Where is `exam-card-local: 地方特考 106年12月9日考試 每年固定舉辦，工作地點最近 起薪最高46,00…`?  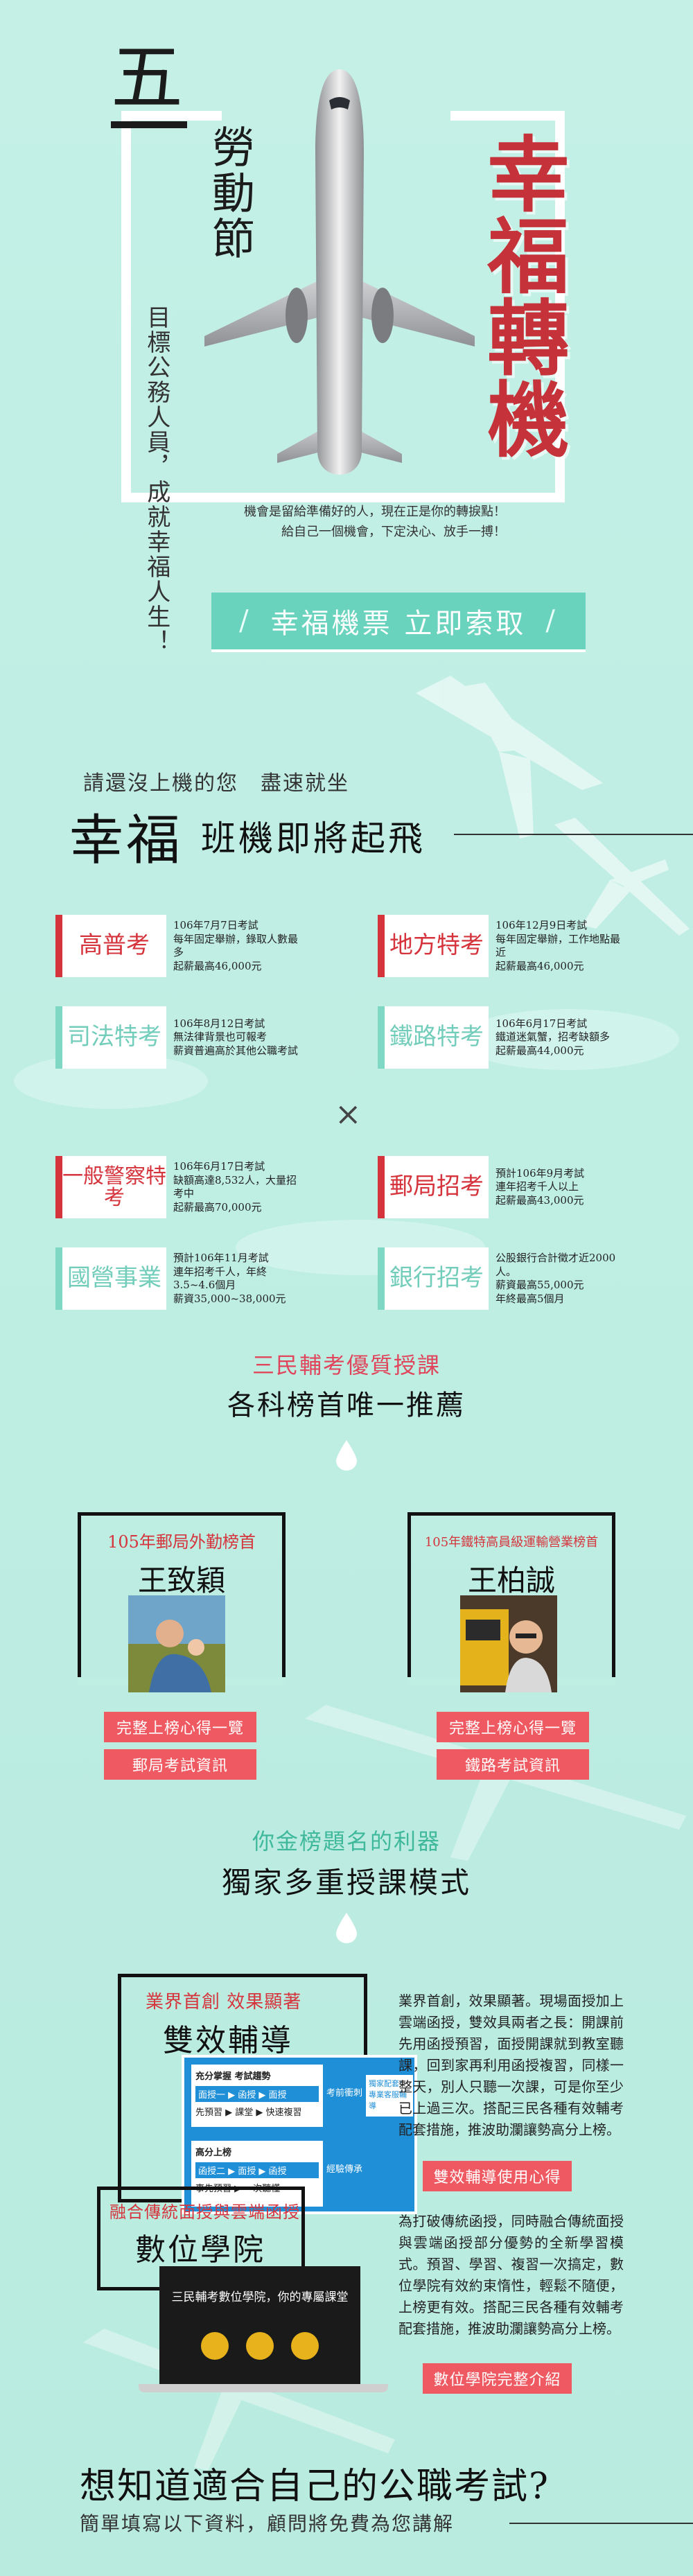 exam-card-local: 地方特考 106年12月9日考試 每年固定舉辦，工作地點最近 起薪最高46,00… is located at coordinates (502, 946).